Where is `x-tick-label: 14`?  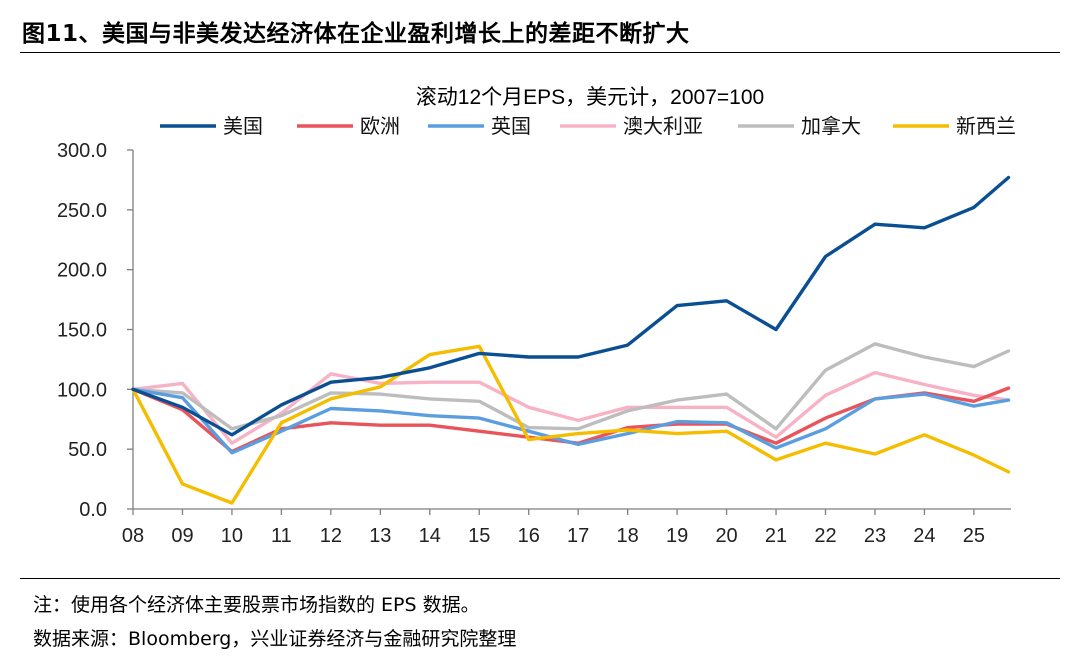 x-tick-label: 14 is located at coordinates (430, 536).